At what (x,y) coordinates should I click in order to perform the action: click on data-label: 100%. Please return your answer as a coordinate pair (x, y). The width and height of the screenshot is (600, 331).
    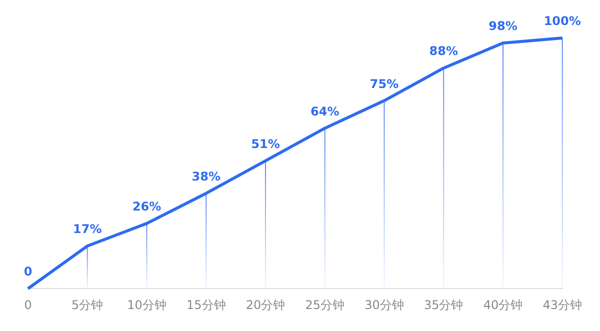
    Looking at the image, I should click on (562, 21).